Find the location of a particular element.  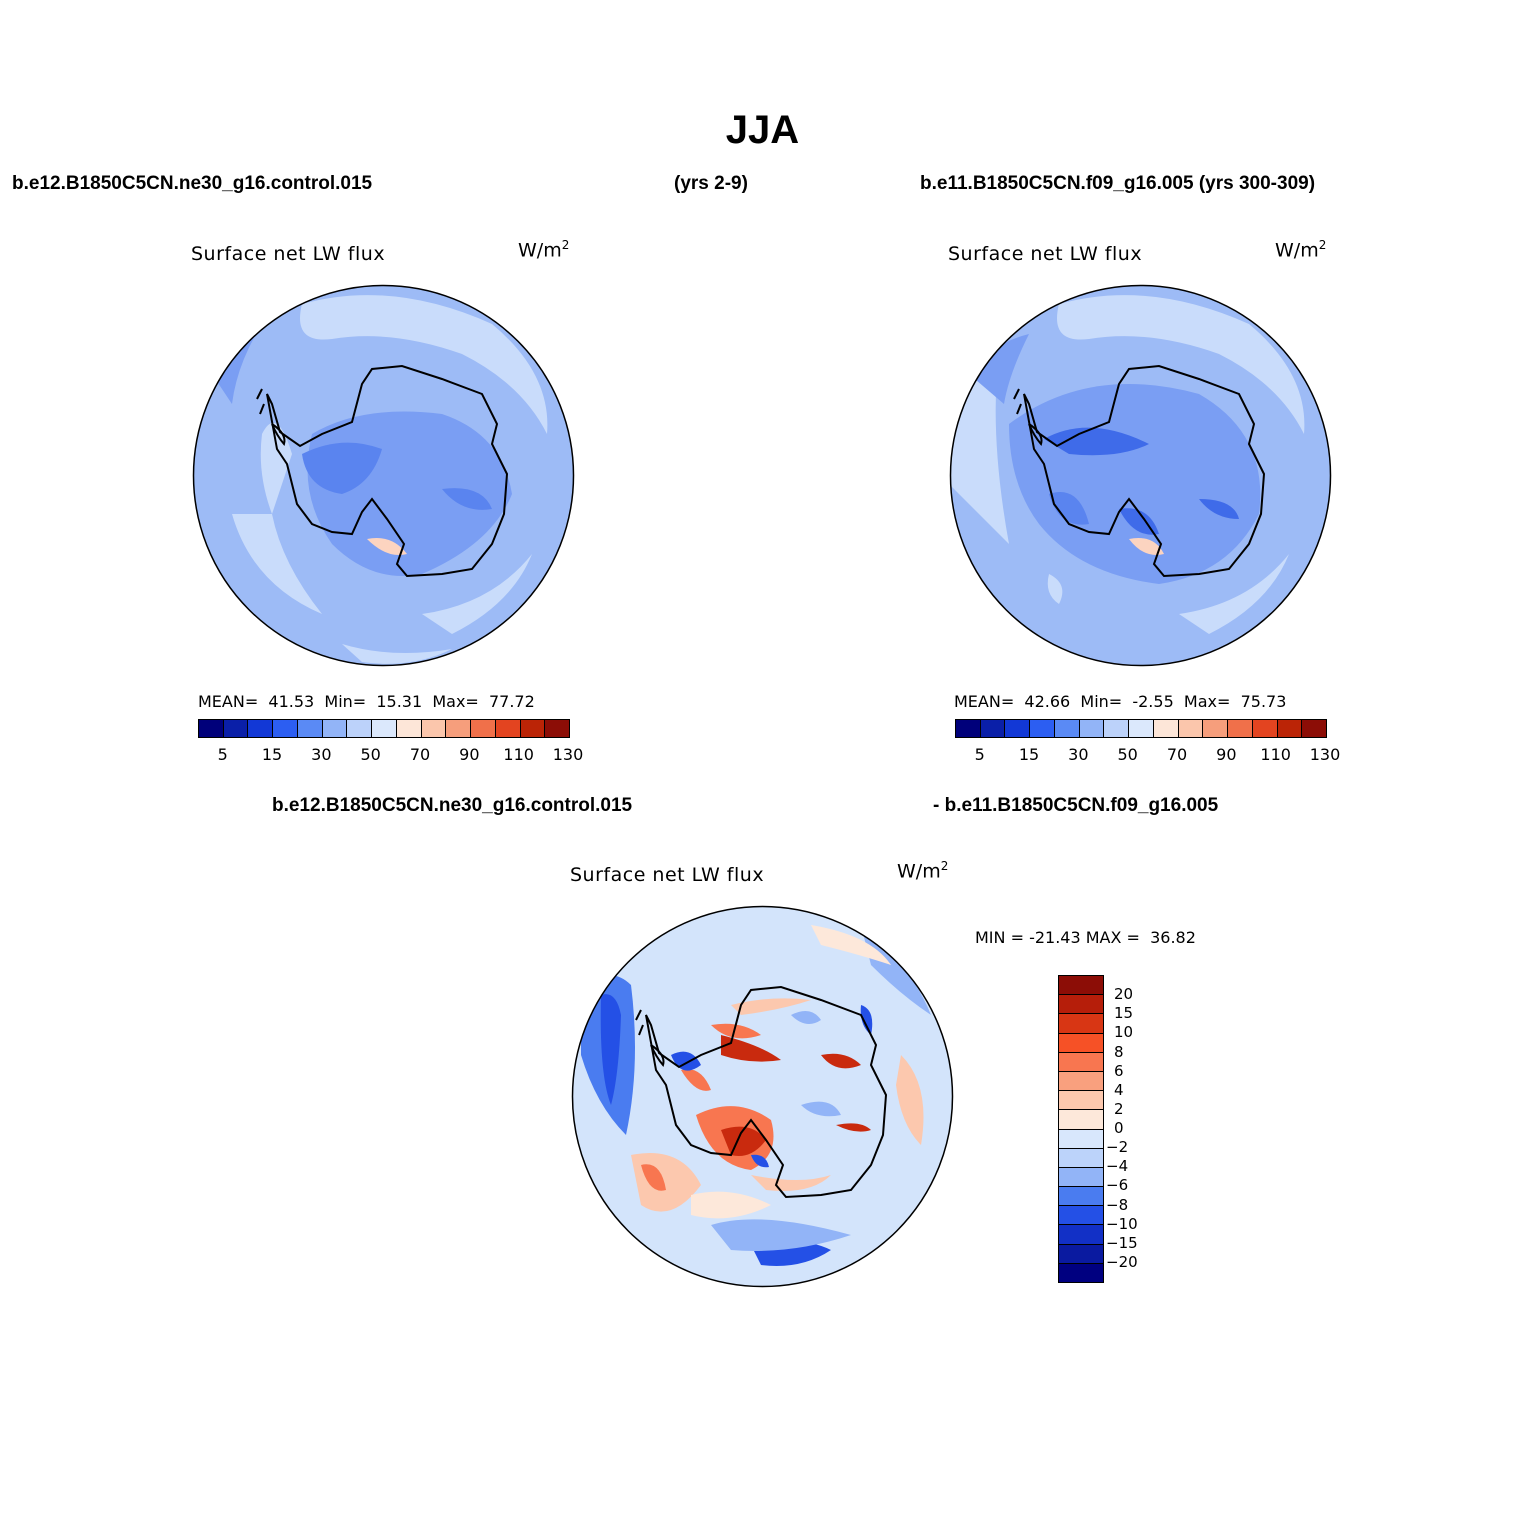

left-units: W/m2 is located at coordinates (544, 250).